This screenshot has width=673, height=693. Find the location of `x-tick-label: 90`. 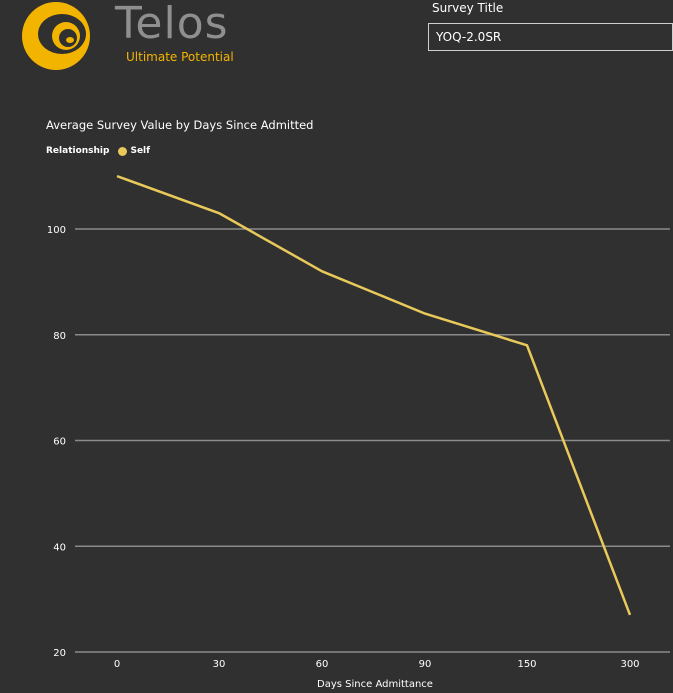

x-tick-label: 90 is located at coordinates (425, 664).